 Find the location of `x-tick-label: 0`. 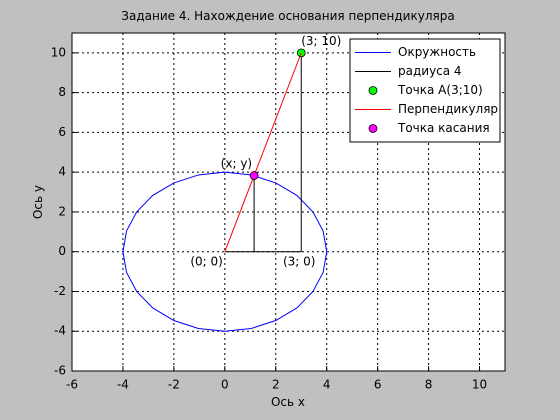

x-tick-label: 0 is located at coordinates (225, 385).